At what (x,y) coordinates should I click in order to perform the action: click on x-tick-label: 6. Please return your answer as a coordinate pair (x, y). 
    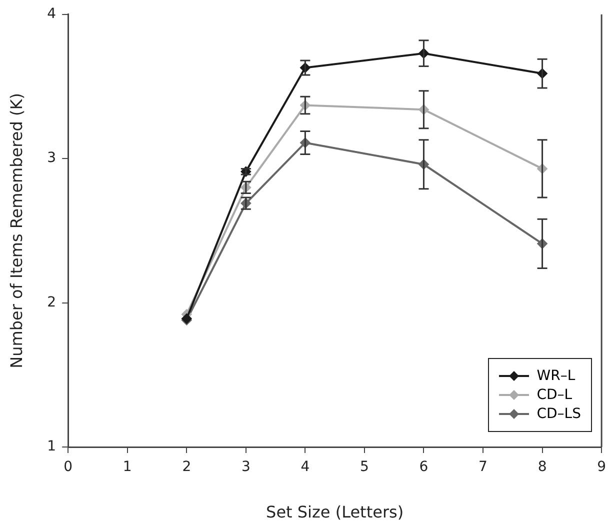
    Looking at the image, I should click on (423, 467).